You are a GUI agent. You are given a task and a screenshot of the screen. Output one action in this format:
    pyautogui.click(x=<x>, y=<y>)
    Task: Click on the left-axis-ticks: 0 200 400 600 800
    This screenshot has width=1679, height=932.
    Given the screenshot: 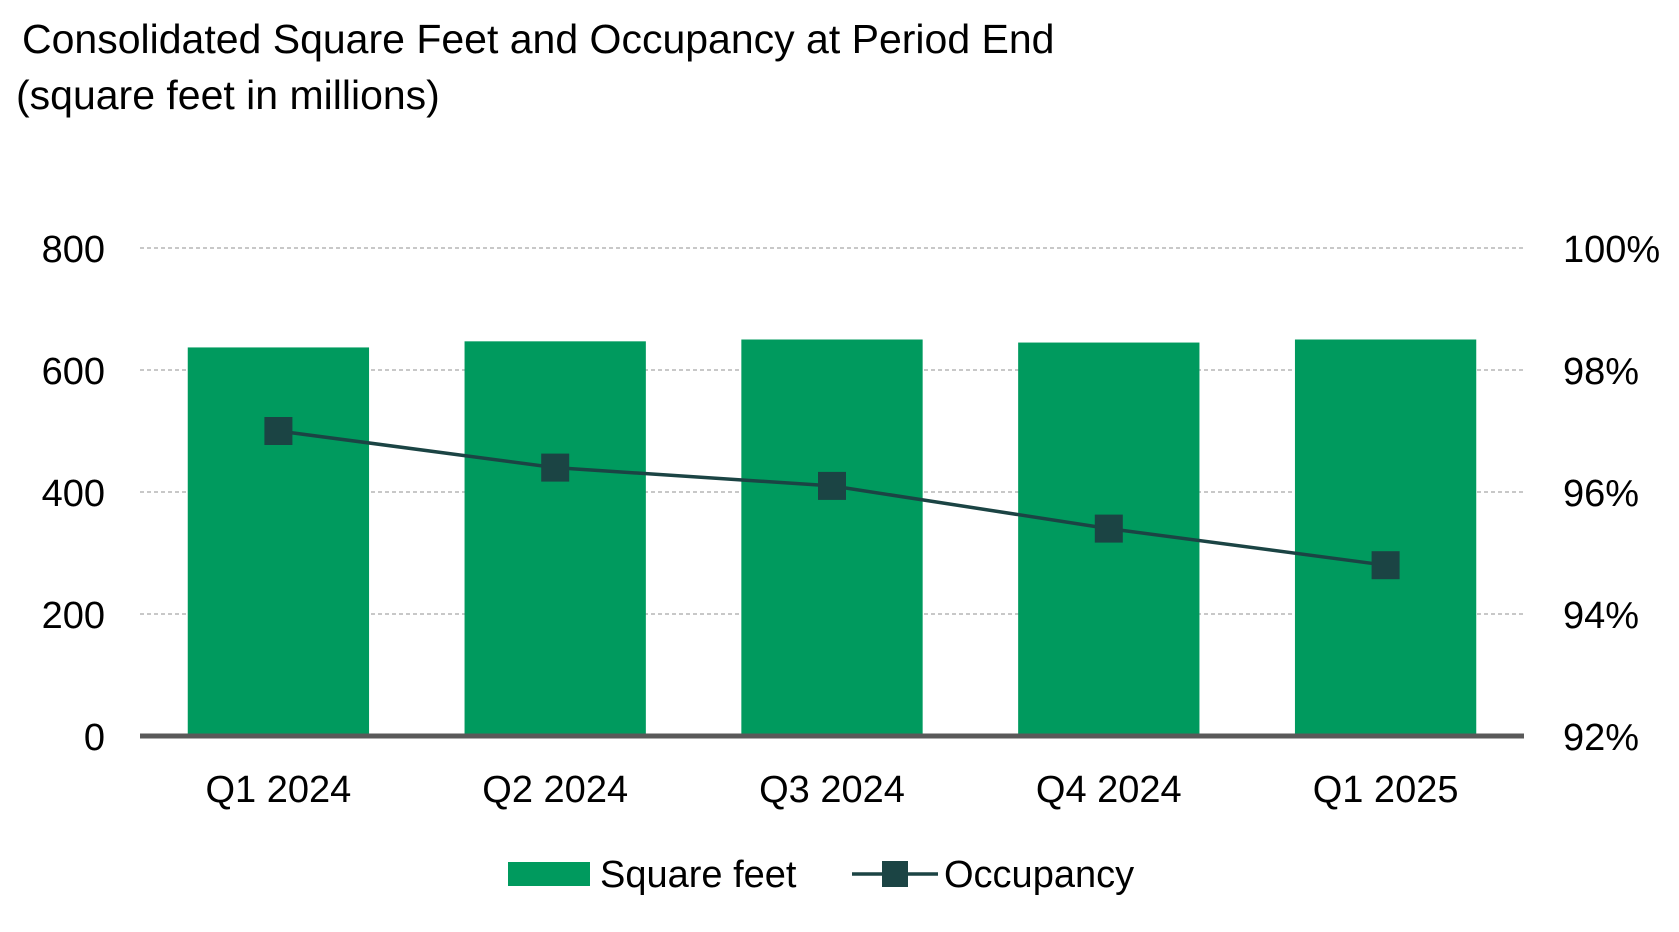 What is the action you would take?
    pyautogui.click(x=73, y=494)
    